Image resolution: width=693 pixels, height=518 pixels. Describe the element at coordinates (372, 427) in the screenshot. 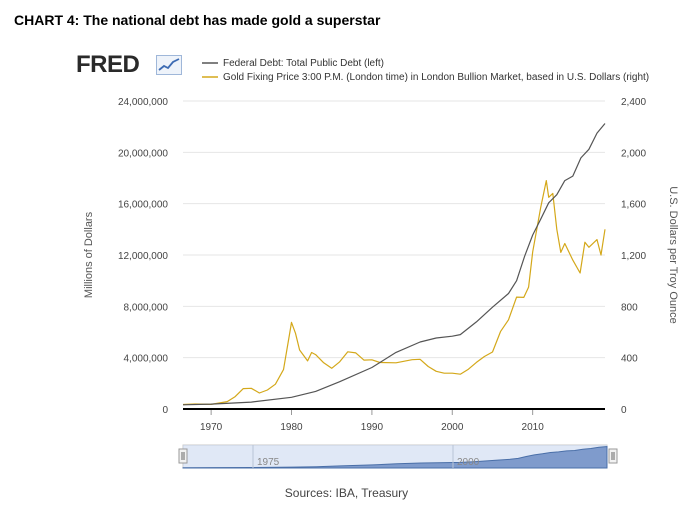

I see `x-tick-label: 1990` at that location.